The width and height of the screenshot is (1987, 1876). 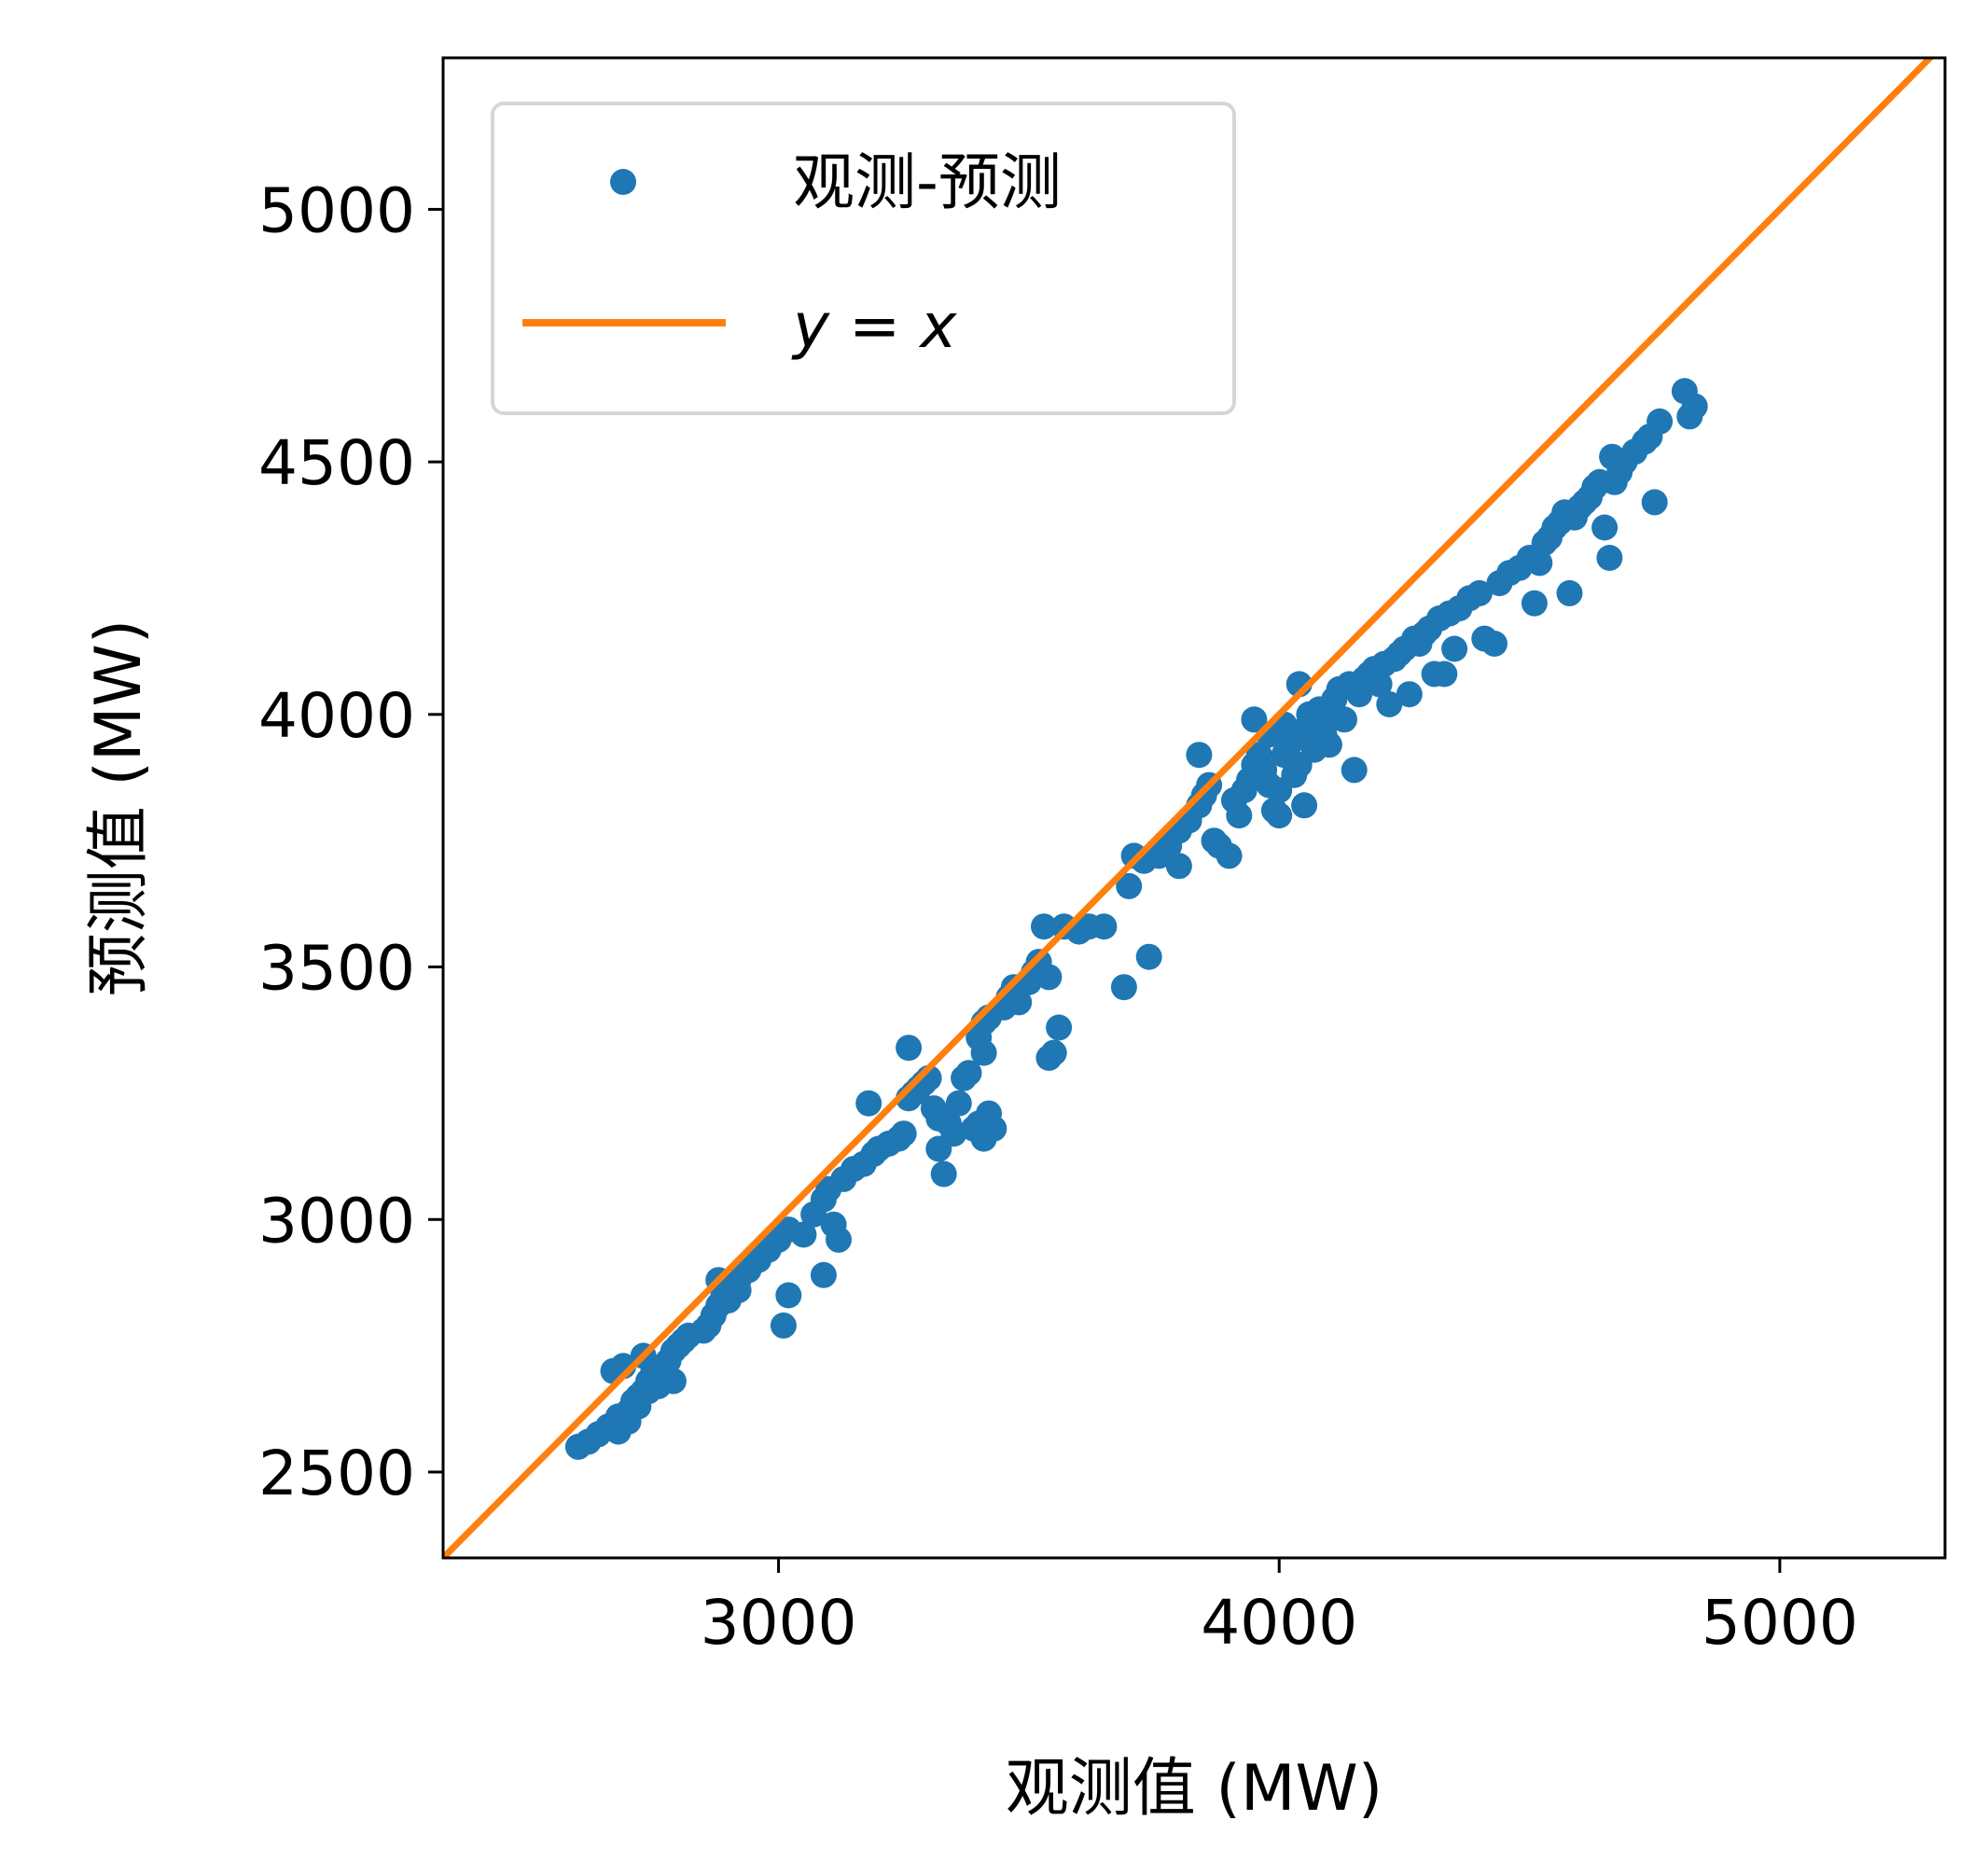 What do you see at coordinates (874, 326) in the screenshot?
I see `legend-label-identity: y = x` at bounding box center [874, 326].